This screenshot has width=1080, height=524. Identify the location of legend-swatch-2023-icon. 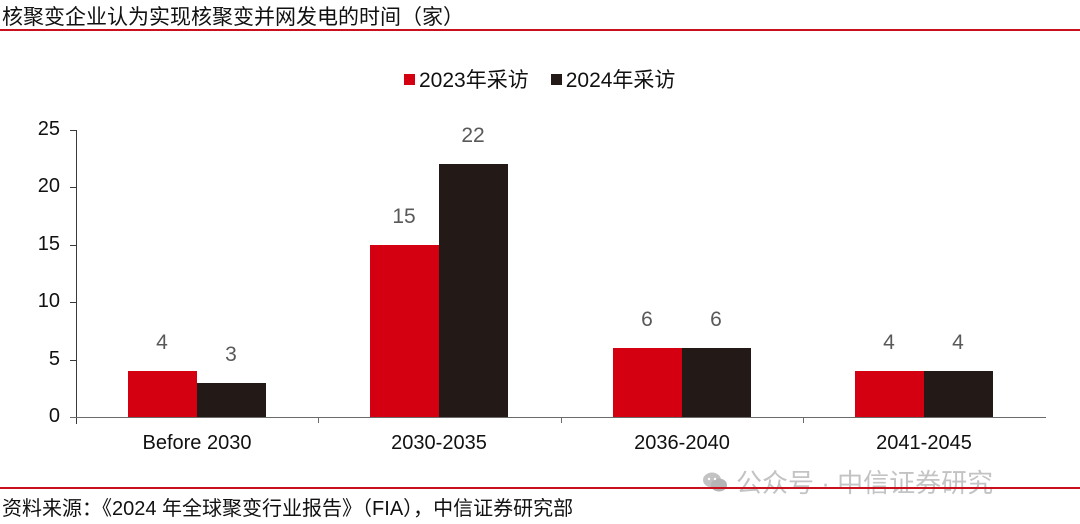
(409, 79).